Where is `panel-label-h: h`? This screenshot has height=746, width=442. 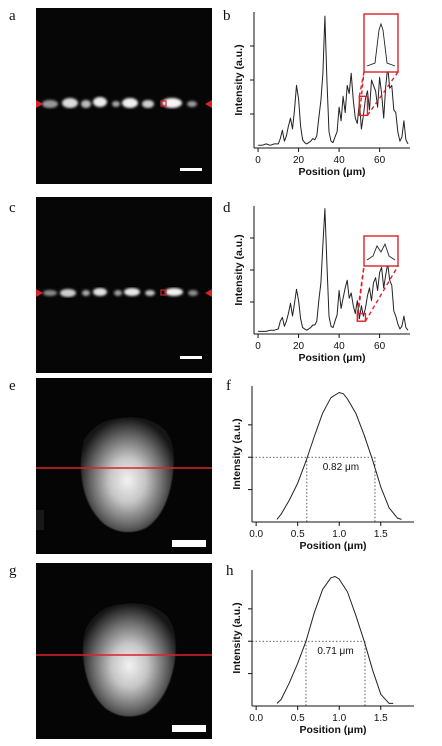 panel-label-h: h is located at coordinates (230, 571).